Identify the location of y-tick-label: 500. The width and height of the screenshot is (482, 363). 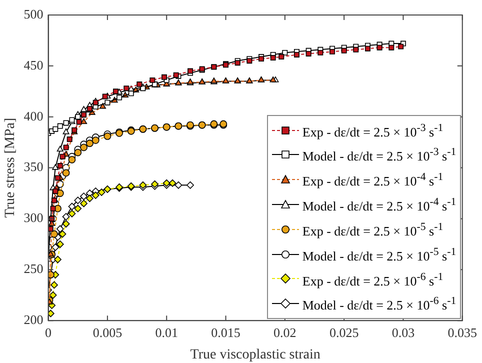
(34, 14).